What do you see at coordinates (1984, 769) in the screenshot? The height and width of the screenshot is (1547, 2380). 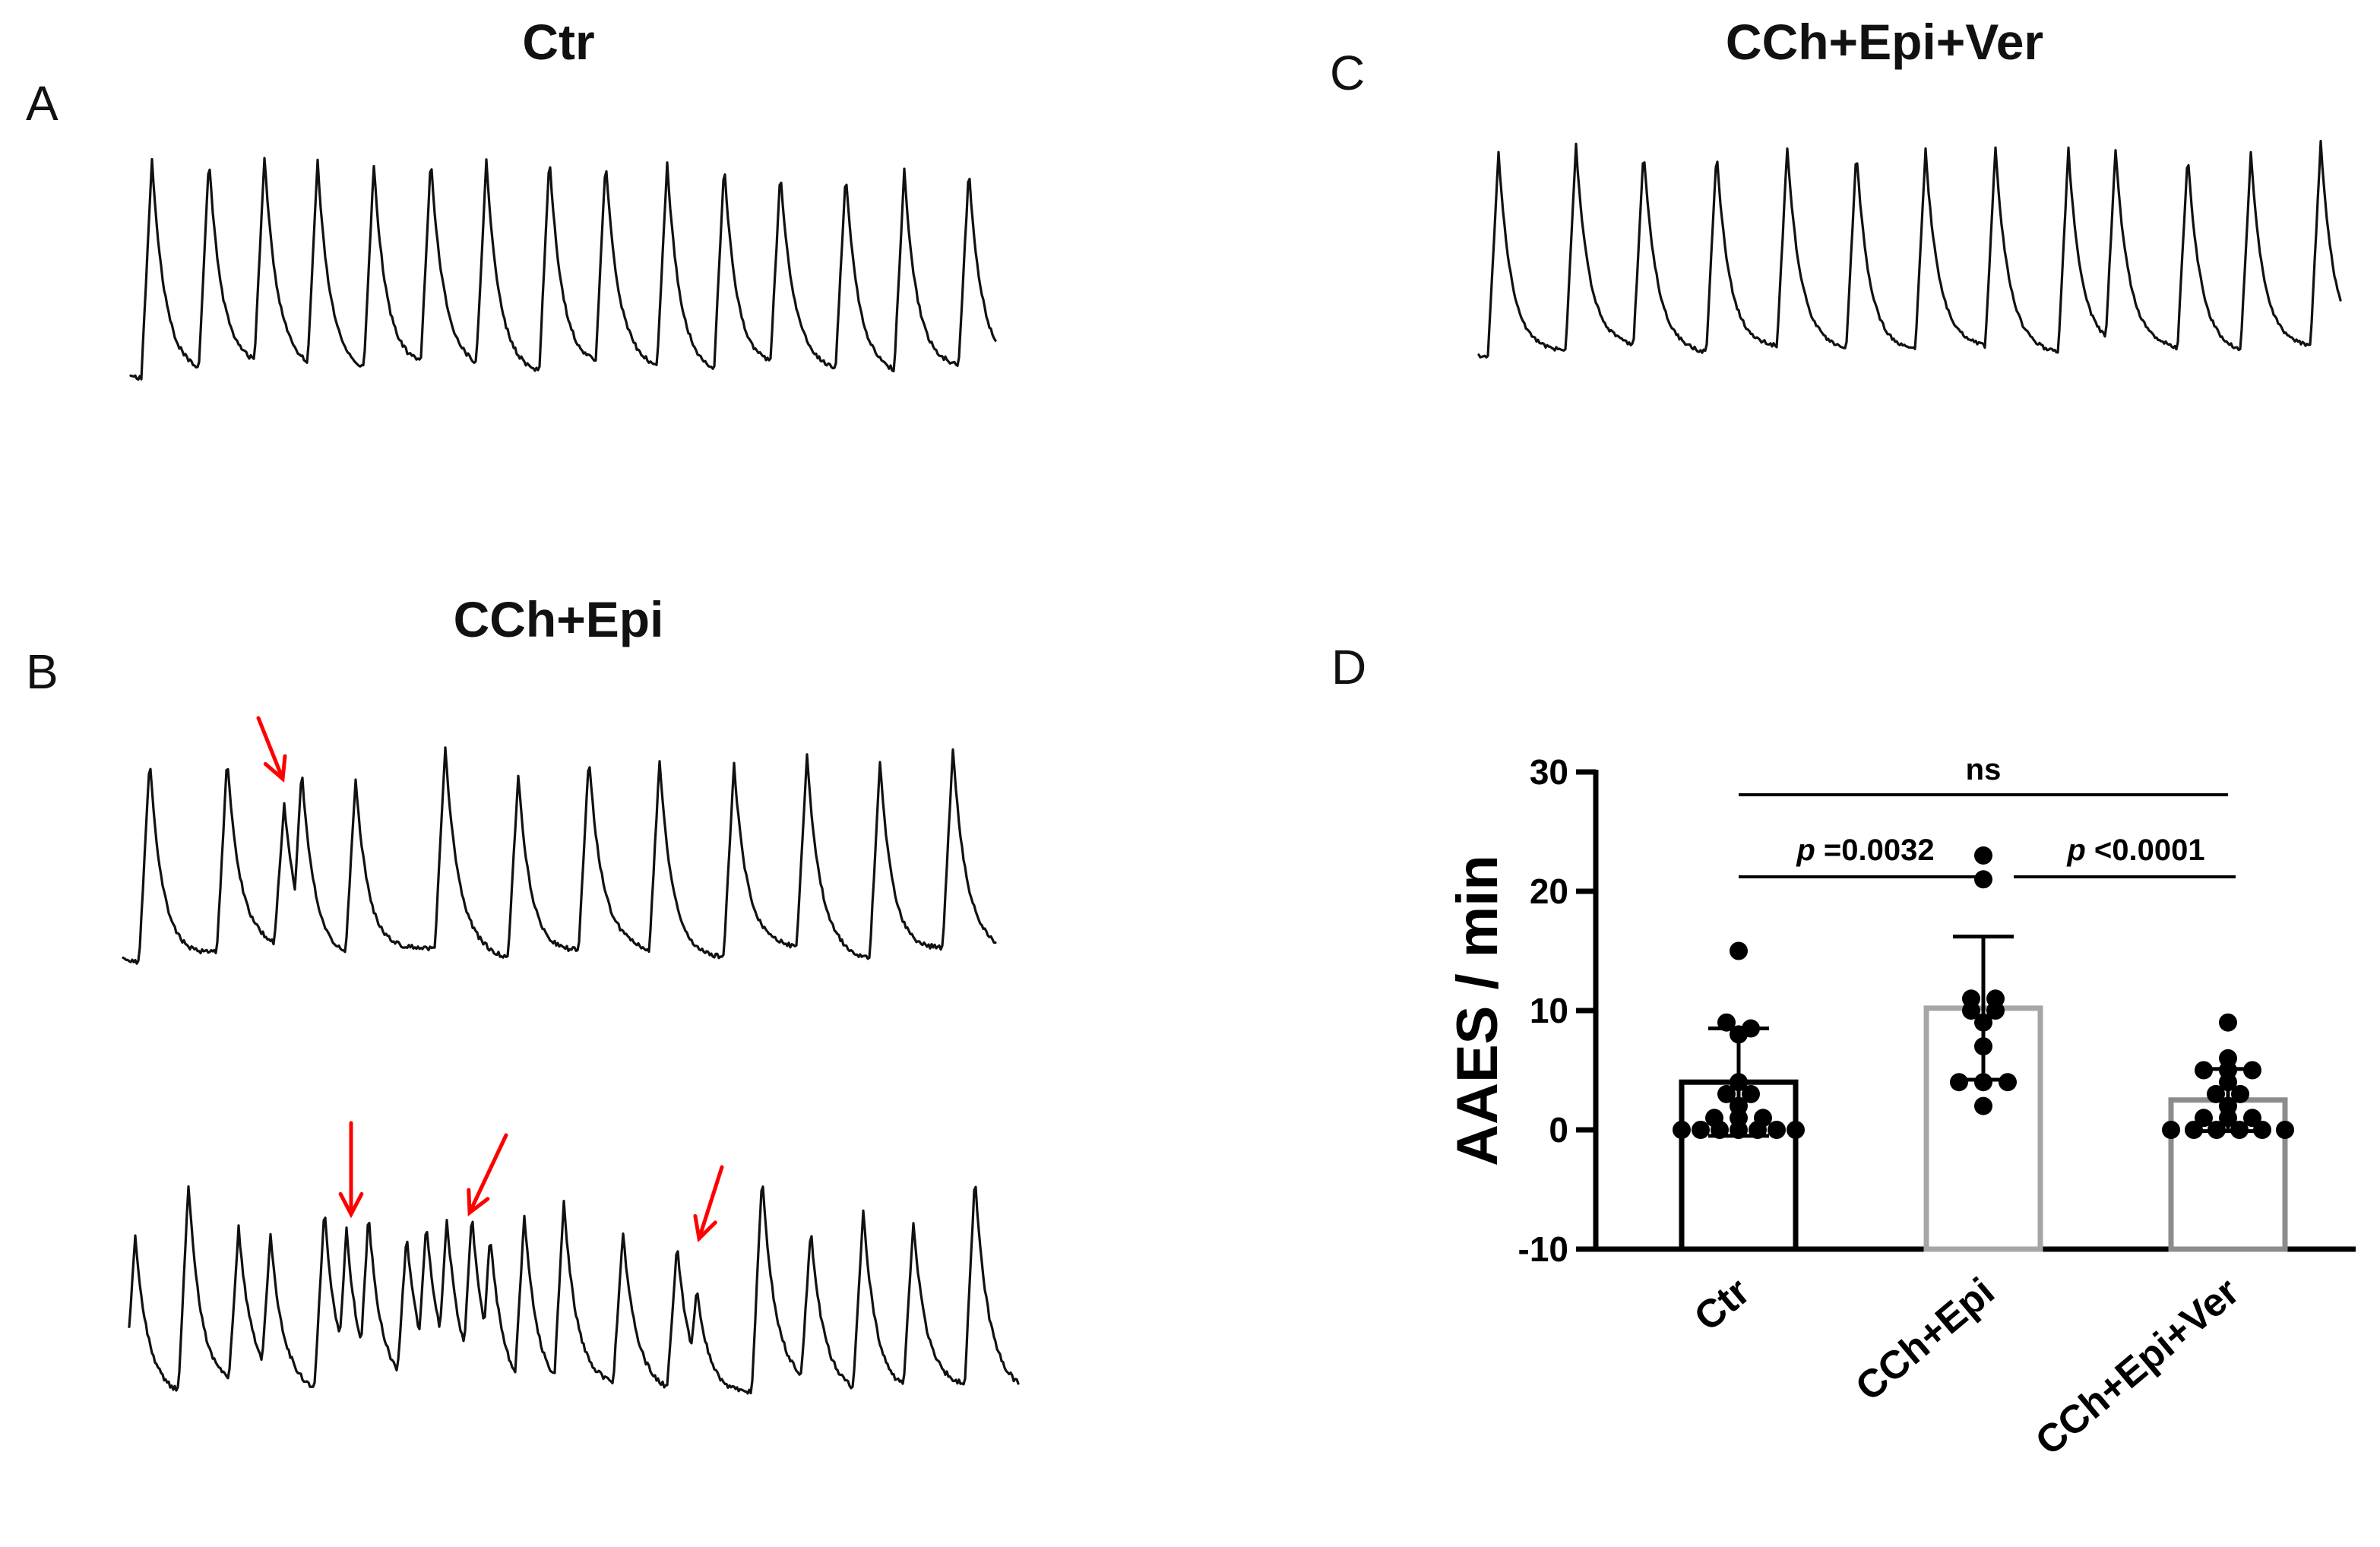 I see `significance-label-ns: ns` at bounding box center [1984, 769].